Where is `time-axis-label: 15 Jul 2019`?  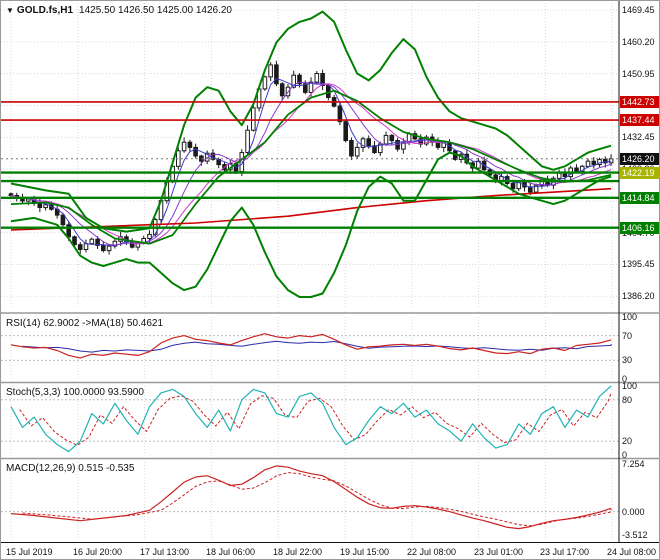 time-axis-label: 15 Jul 2019 is located at coordinates (29, 552).